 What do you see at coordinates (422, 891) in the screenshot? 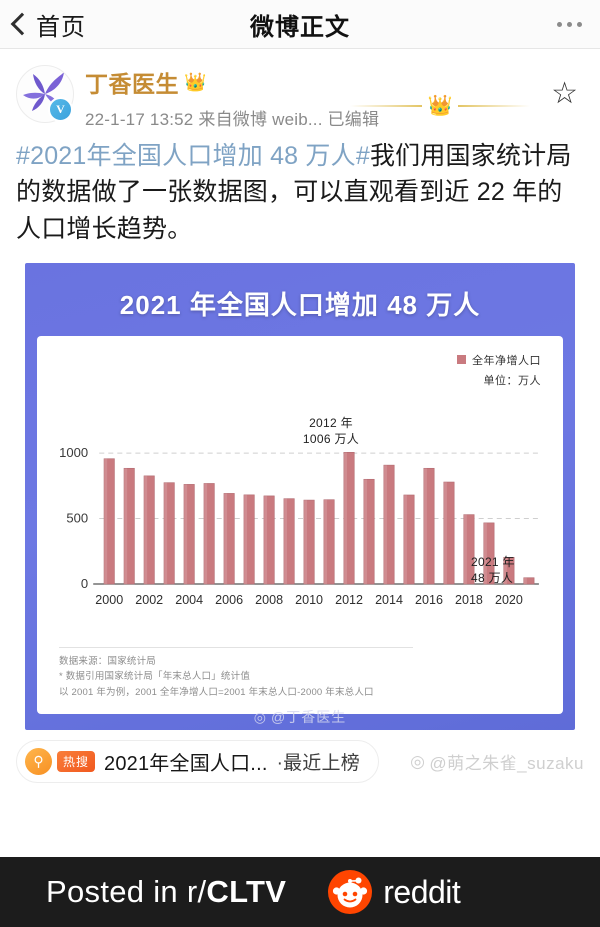
I see `reddit-wordmark: reddit` at bounding box center [422, 891].